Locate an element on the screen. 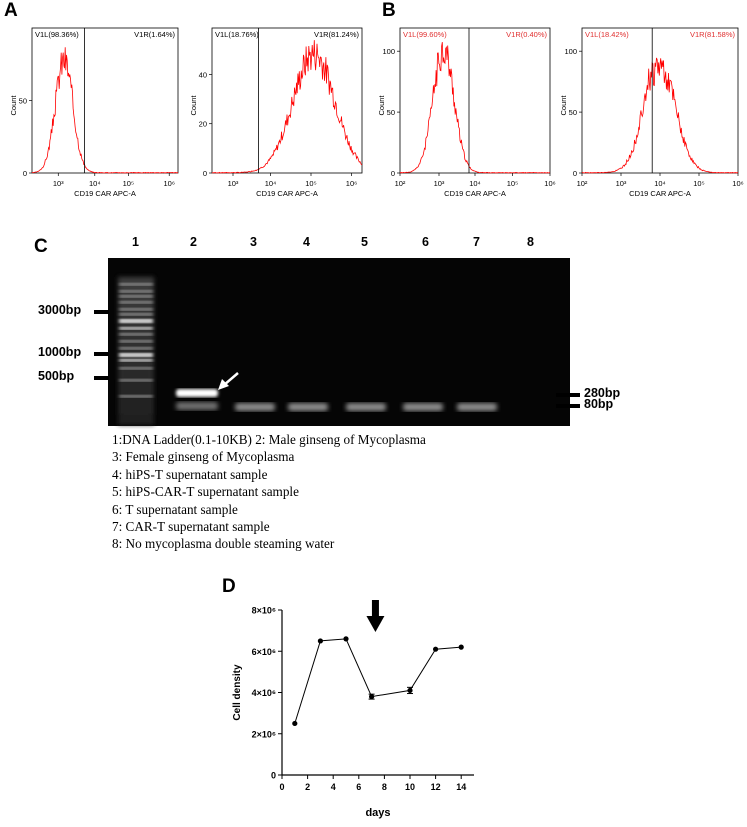  size-marker-label: 500bp is located at coordinates (56, 376).